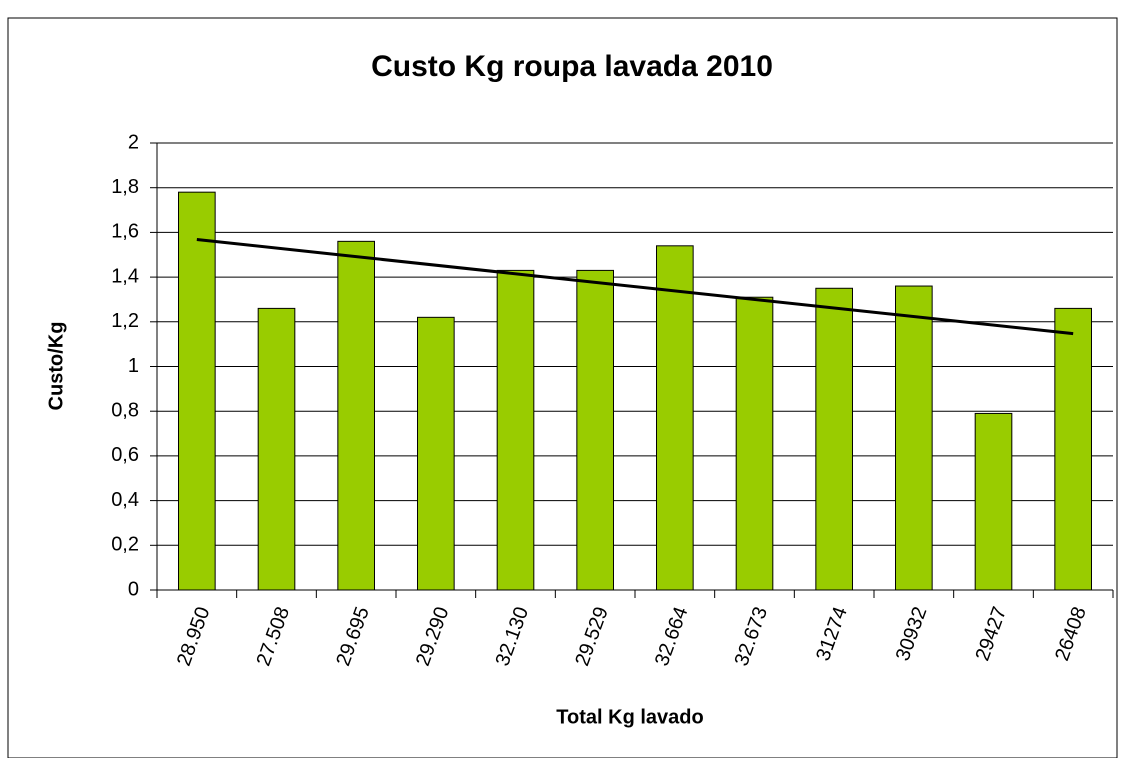  Describe the element at coordinates (125, 545) in the screenshot. I see `y-tick-label: 0,2` at that location.